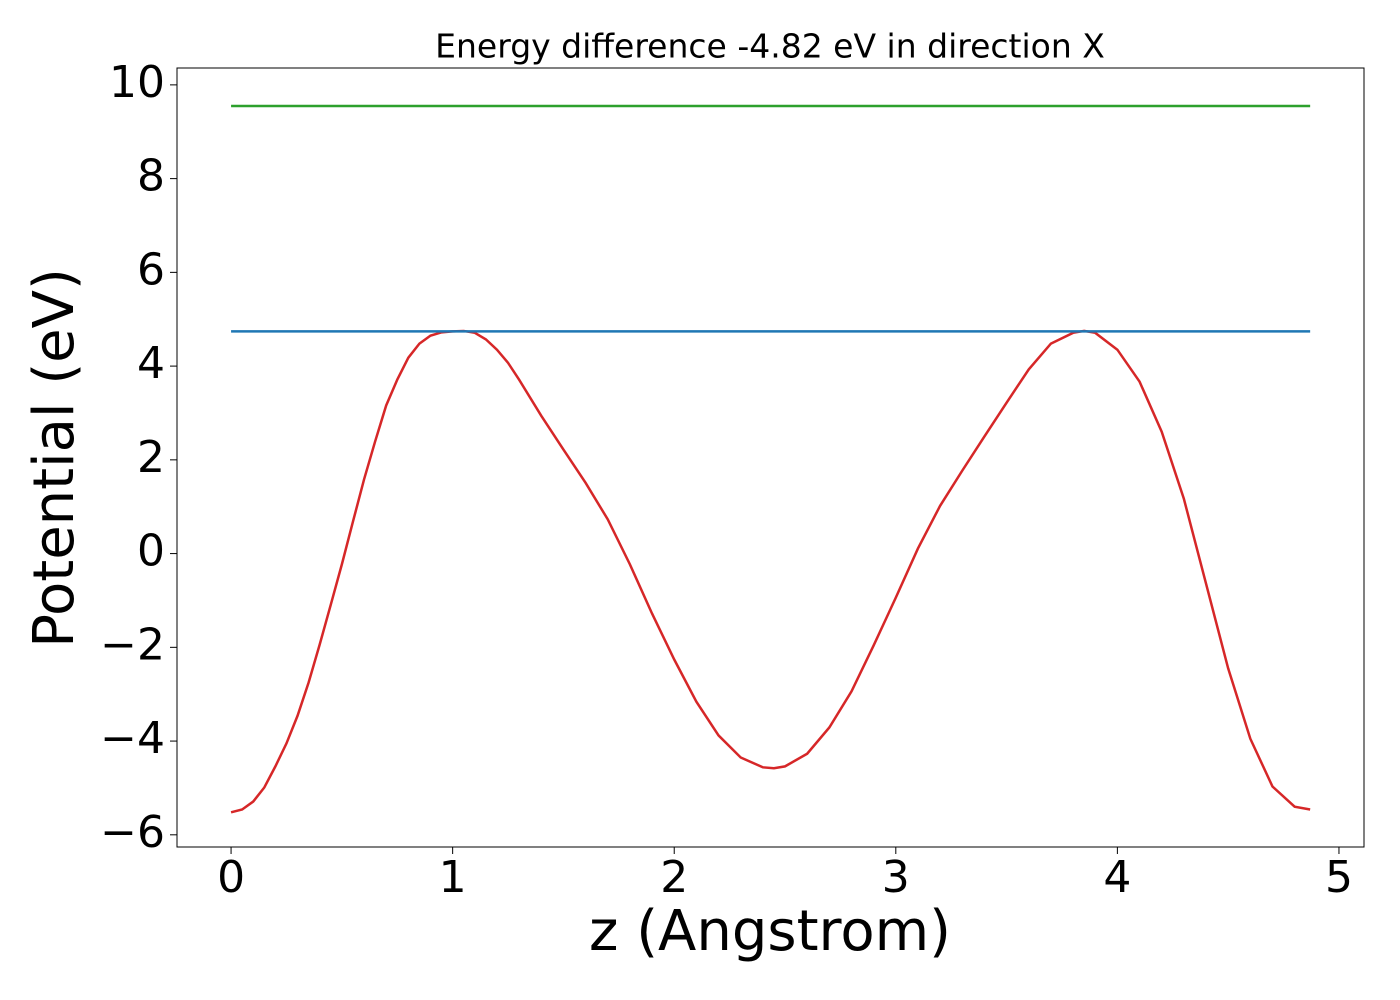 This screenshot has width=1400, height=1000. I want to click on x-tick-label: 3, so click(896, 877).